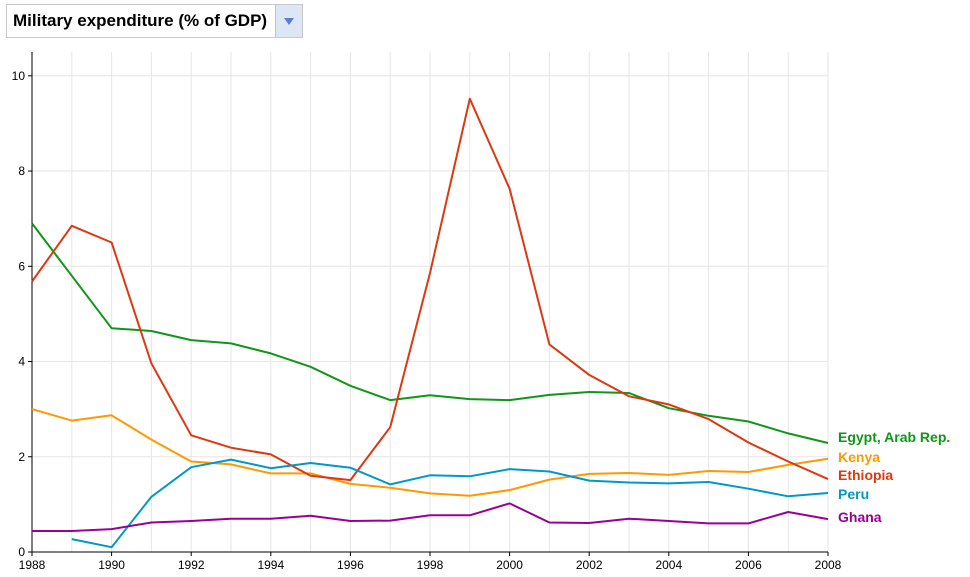 The width and height of the screenshot is (970, 577). What do you see at coordinates (430, 452) in the screenshot?
I see `series-line-kenya` at bounding box center [430, 452].